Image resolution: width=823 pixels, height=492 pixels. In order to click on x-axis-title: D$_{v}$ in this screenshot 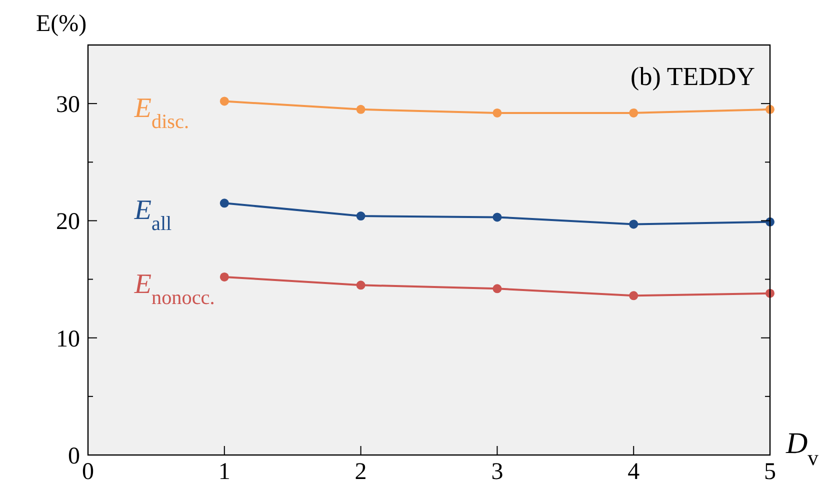, I will do `click(802, 448)`.